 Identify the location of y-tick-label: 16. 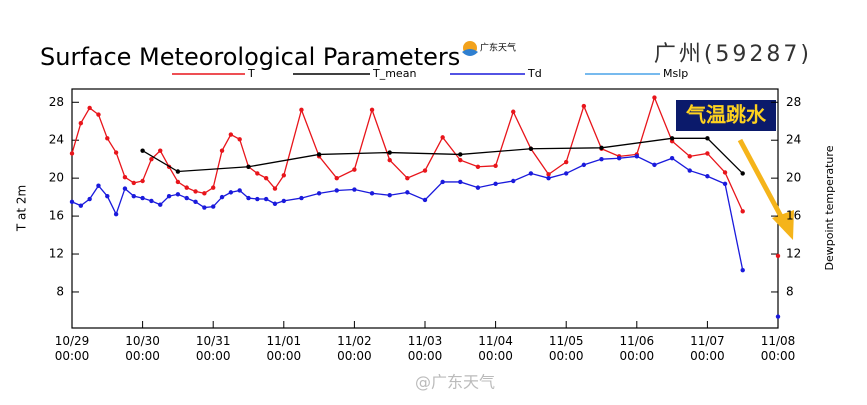
(56, 216).